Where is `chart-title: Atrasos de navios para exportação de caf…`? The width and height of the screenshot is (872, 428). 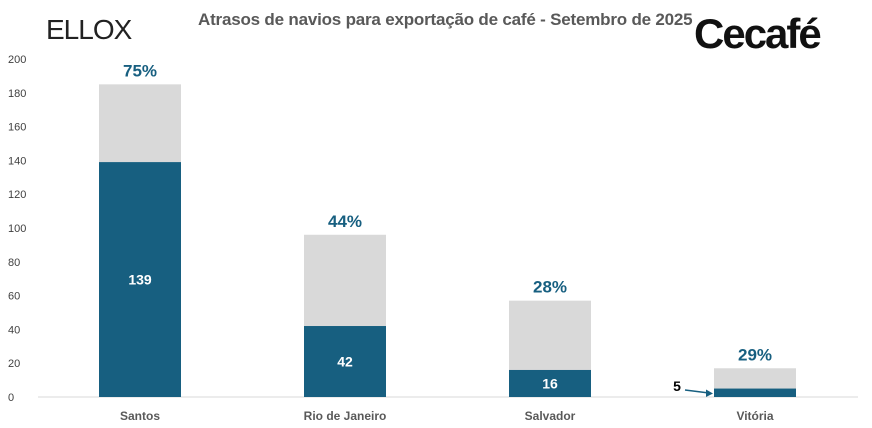 chart-title: Atrasos de navios para exportação de caf… is located at coordinates (445, 19).